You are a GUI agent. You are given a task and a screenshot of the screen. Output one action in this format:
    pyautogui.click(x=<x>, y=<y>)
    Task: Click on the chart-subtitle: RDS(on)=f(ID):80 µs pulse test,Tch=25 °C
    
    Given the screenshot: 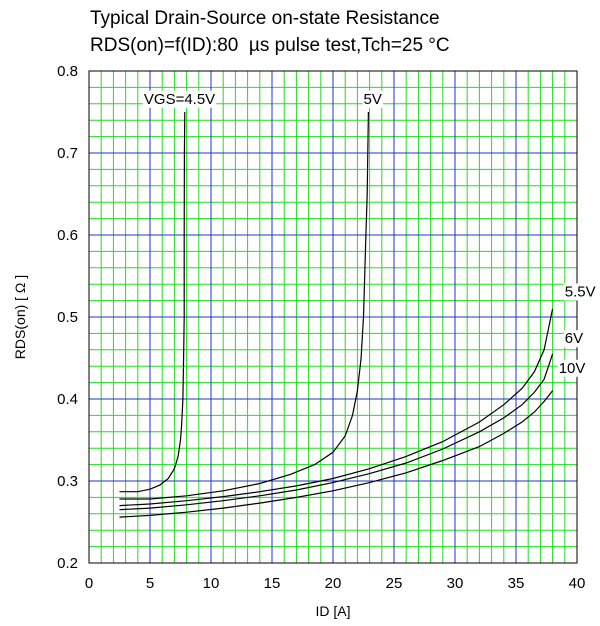 What is the action you would take?
    pyautogui.click(x=270, y=45)
    